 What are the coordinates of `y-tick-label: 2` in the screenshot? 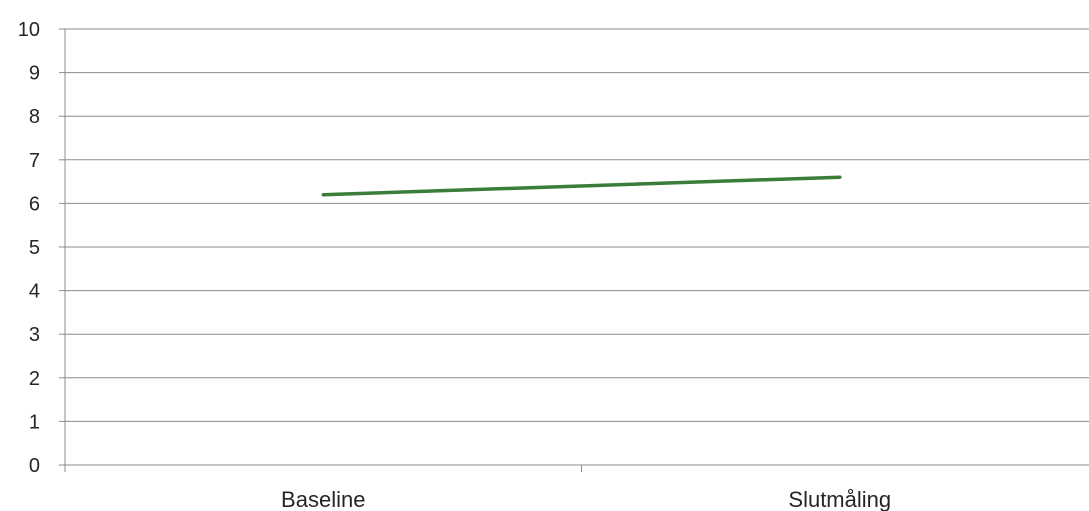 It's located at (34, 379).